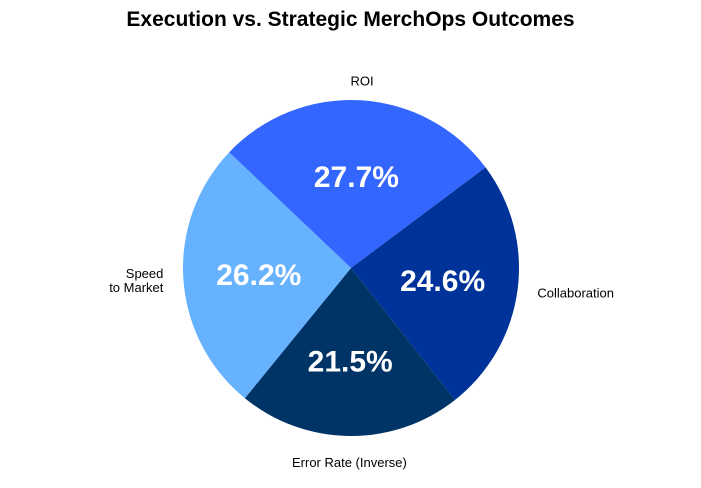 The width and height of the screenshot is (701, 488). I want to click on slice-category-label: Error Rate (Inverse), so click(349, 462).